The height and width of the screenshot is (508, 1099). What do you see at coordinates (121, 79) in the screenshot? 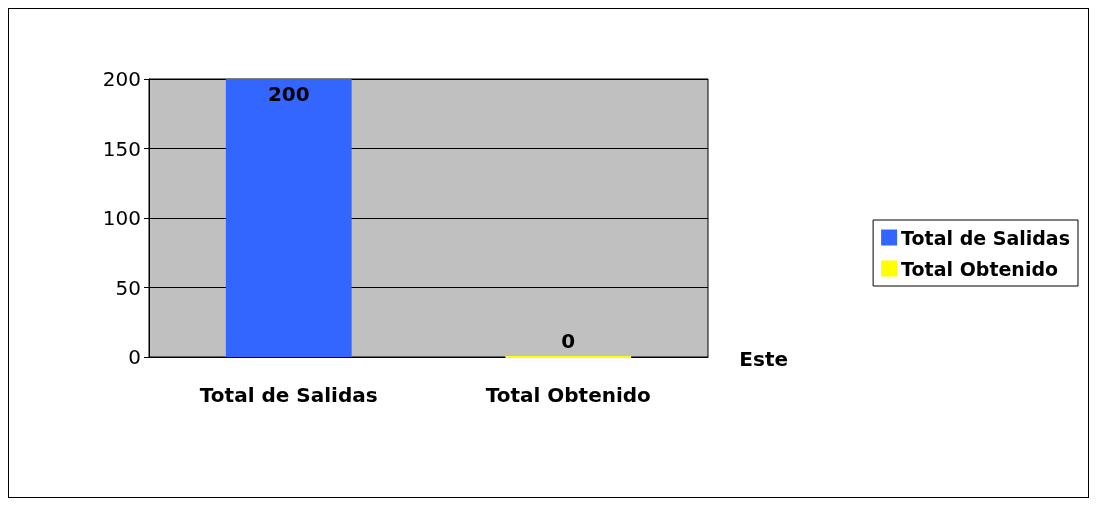
I see `y-tick-label: 200` at bounding box center [121, 79].